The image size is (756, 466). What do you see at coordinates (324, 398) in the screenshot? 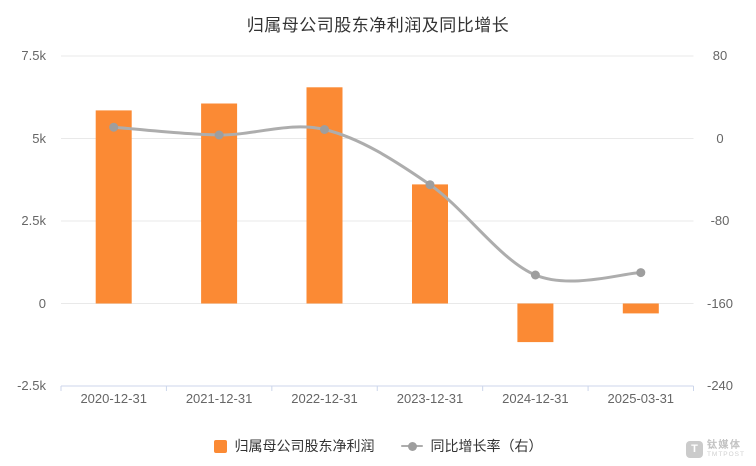
I see `x-axis-label: 2022-12-31` at bounding box center [324, 398].